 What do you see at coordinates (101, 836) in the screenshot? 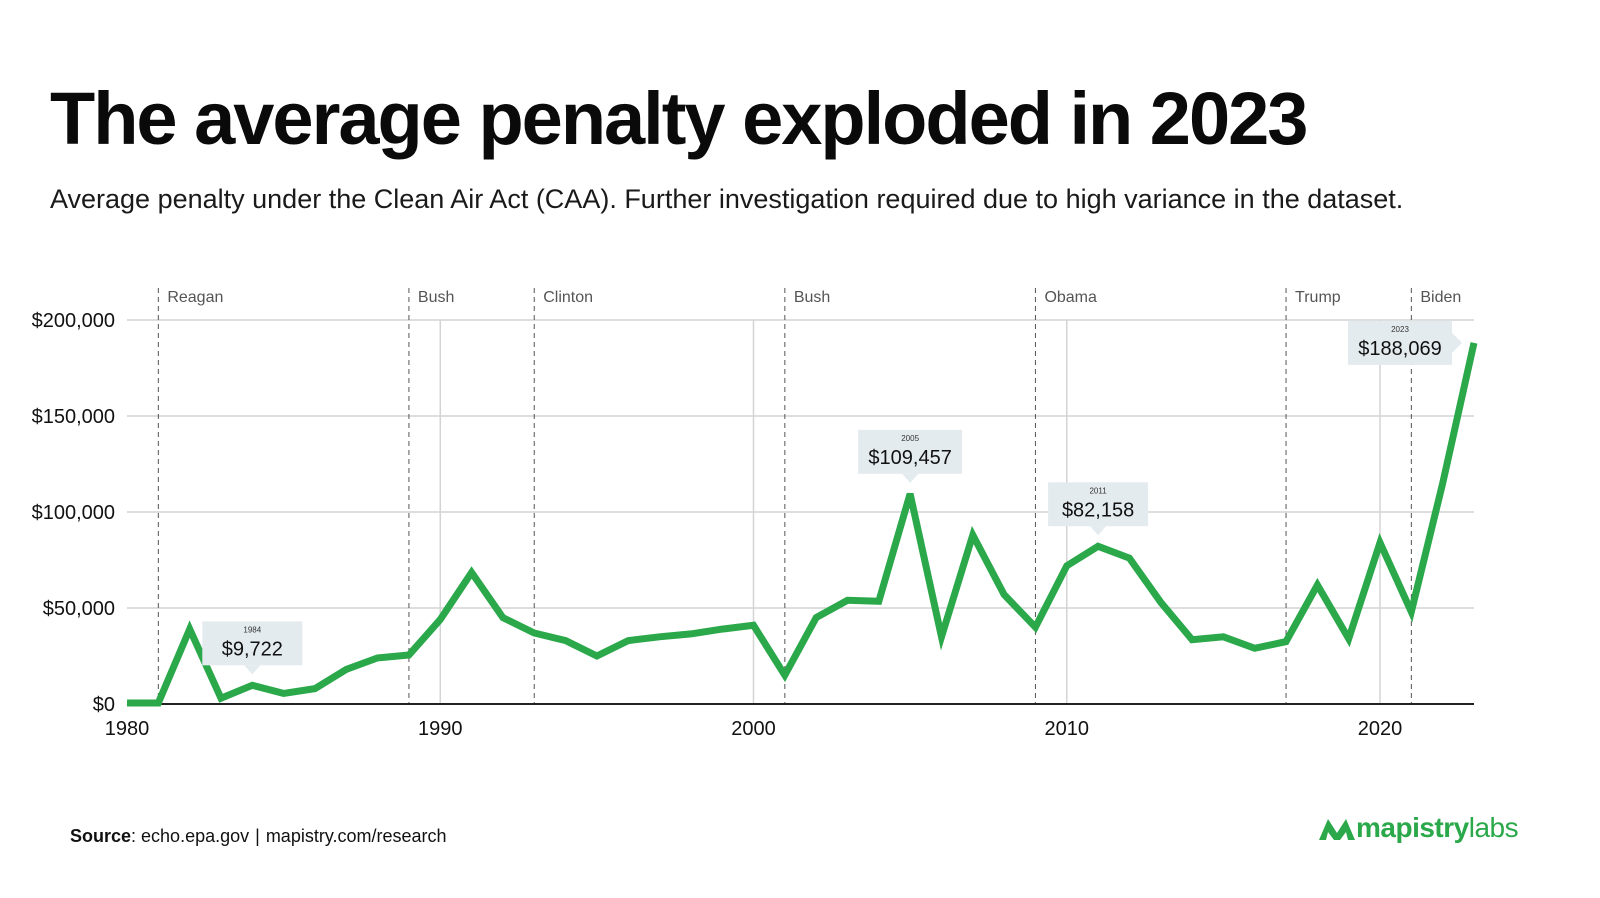
I see `source-label: Source` at bounding box center [101, 836].